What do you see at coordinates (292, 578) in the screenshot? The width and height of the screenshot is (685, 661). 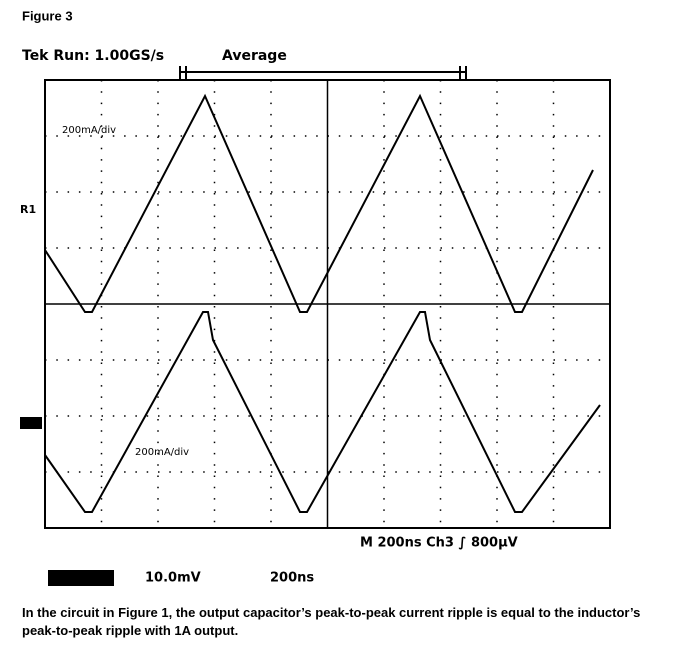 I see `ref-scale: 200ns` at bounding box center [292, 578].